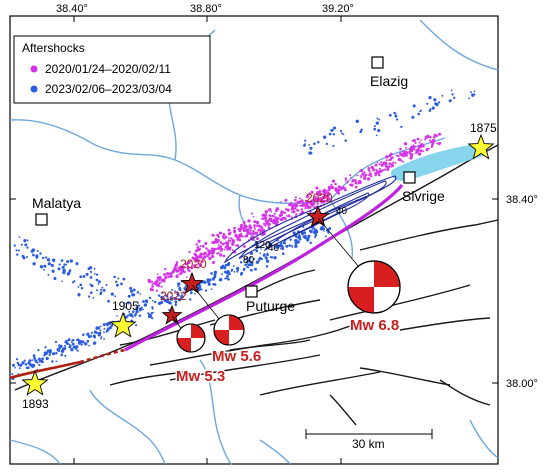  What do you see at coordinates (35, 404) in the screenshot?
I see `year-label-1893: 1893` at bounding box center [35, 404].